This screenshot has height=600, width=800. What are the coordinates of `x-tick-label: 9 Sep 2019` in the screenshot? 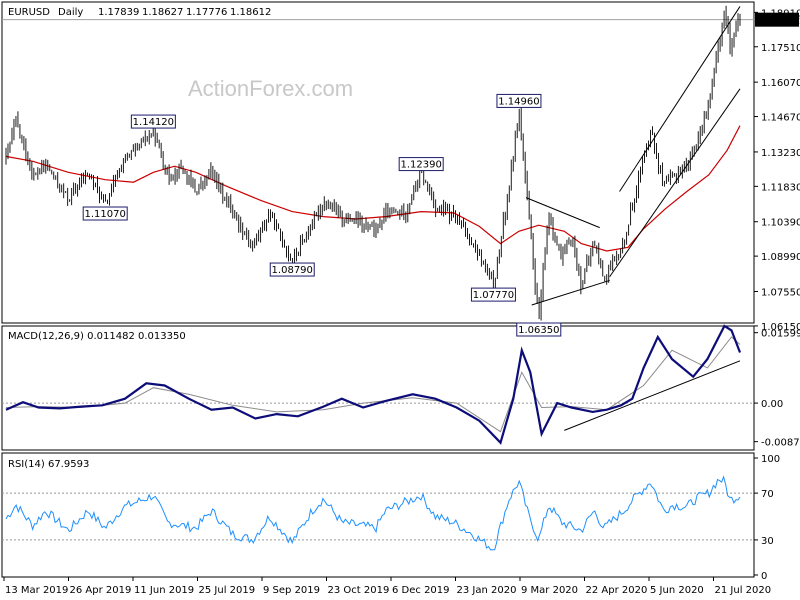 It's located at (291, 590).